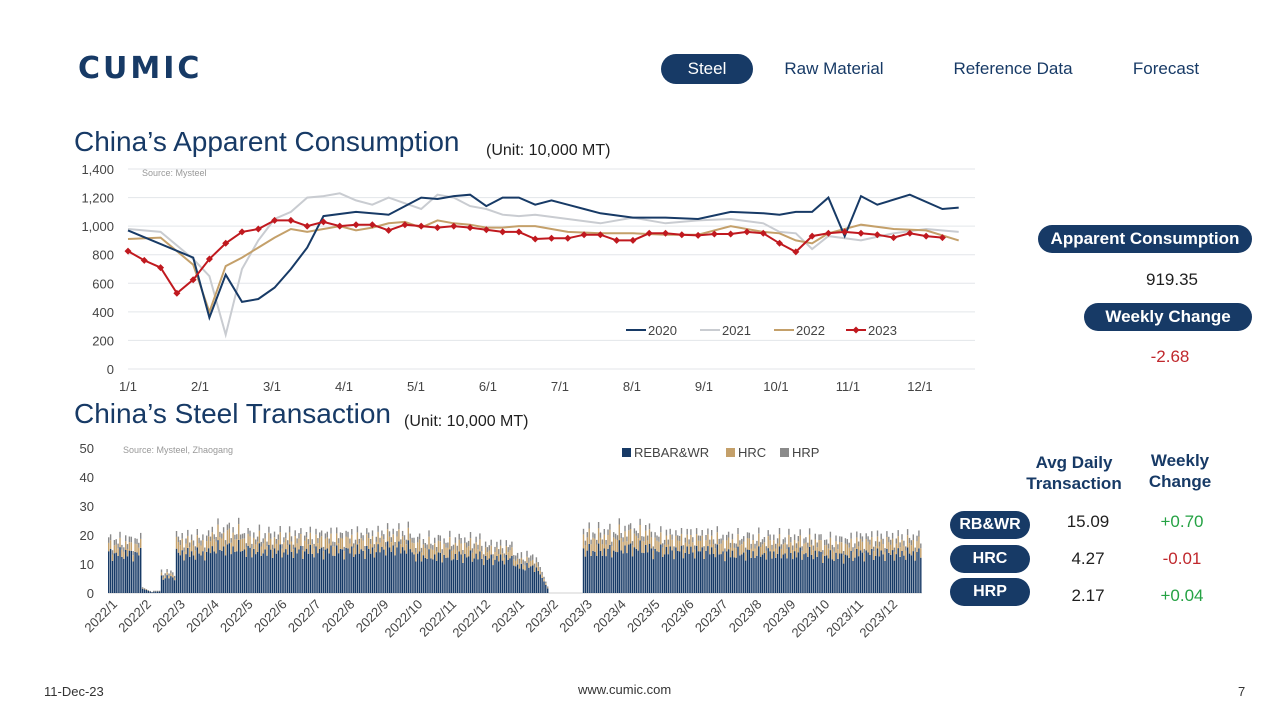  Describe the element at coordinates (752, 452) in the screenshot. I see `legend-label: HRC` at that location.